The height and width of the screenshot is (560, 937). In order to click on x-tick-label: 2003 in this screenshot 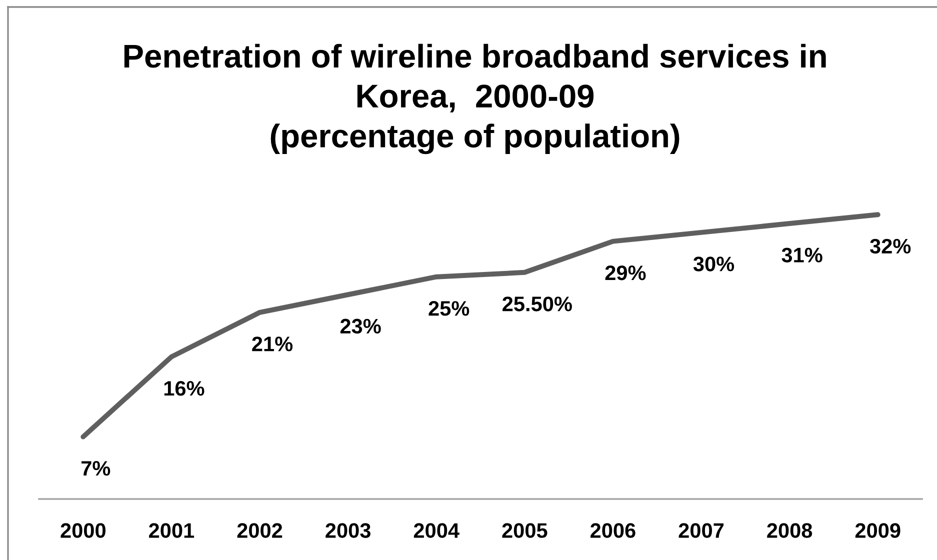, I will do `click(348, 530)`.